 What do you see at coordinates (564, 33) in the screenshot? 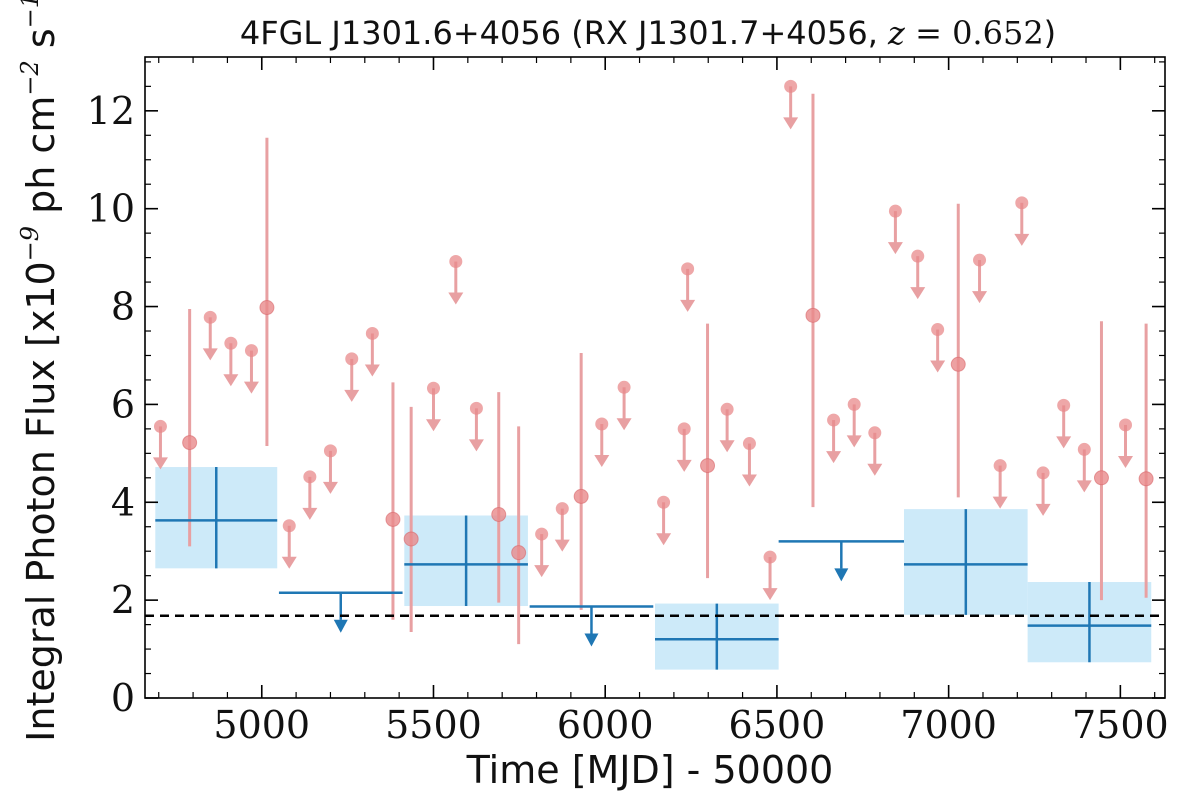
I see `title-prefix: 4FGL J1301.6+4056 (RX J1301.7+4056,` at bounding box center [564, 33].